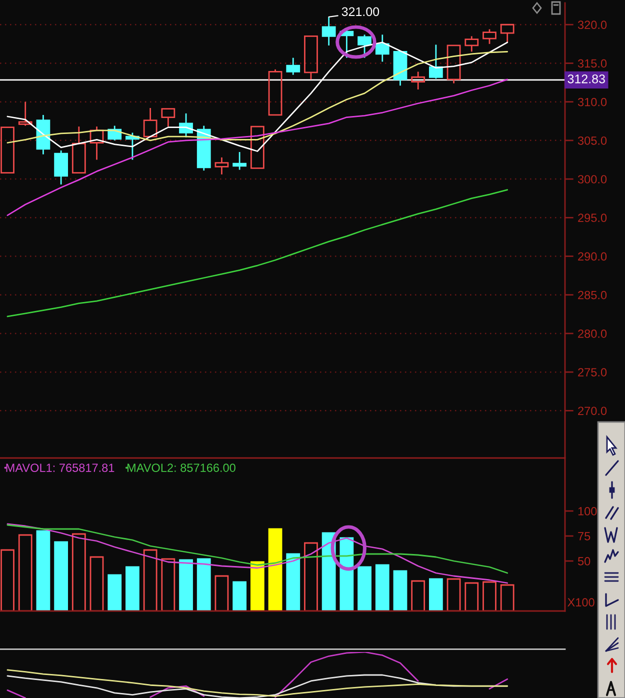  I want to click on y-tick-label: 270.0, so click(592, 411).